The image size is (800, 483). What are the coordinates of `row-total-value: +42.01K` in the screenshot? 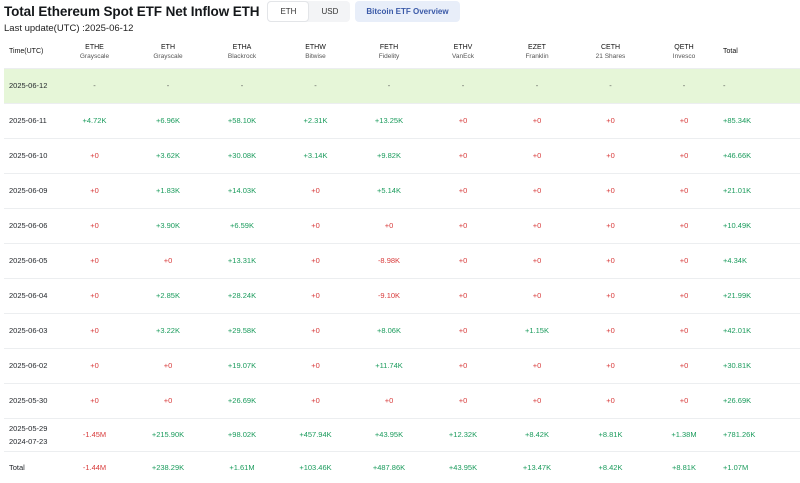 It's located at (760, 331).